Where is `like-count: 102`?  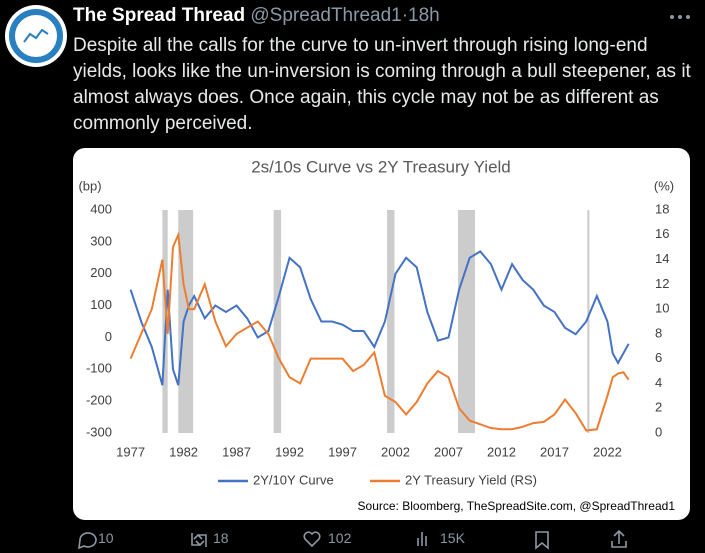
like-count: 102 is located at coordinates (340, 538).